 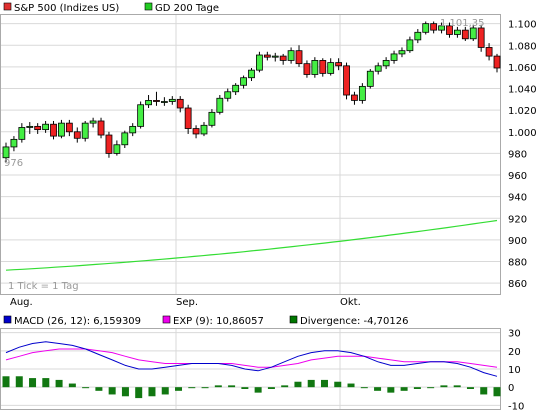 What do you see at coordinates (514, 334) in the screenshot?
I see `macd-y-tick: 30` at bounding box center [514, 334].